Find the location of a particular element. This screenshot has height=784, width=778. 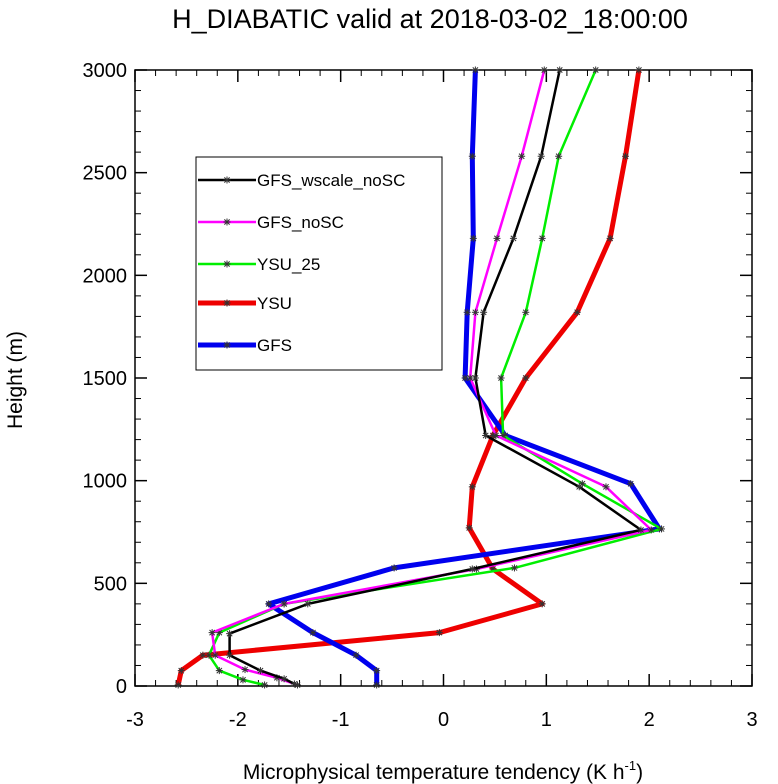

legend-label: YSU_25 is located at coordinates (288, 264).